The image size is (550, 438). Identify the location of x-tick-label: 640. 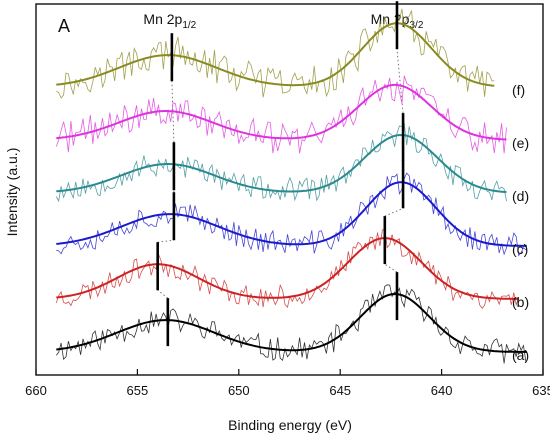
(442, 390).